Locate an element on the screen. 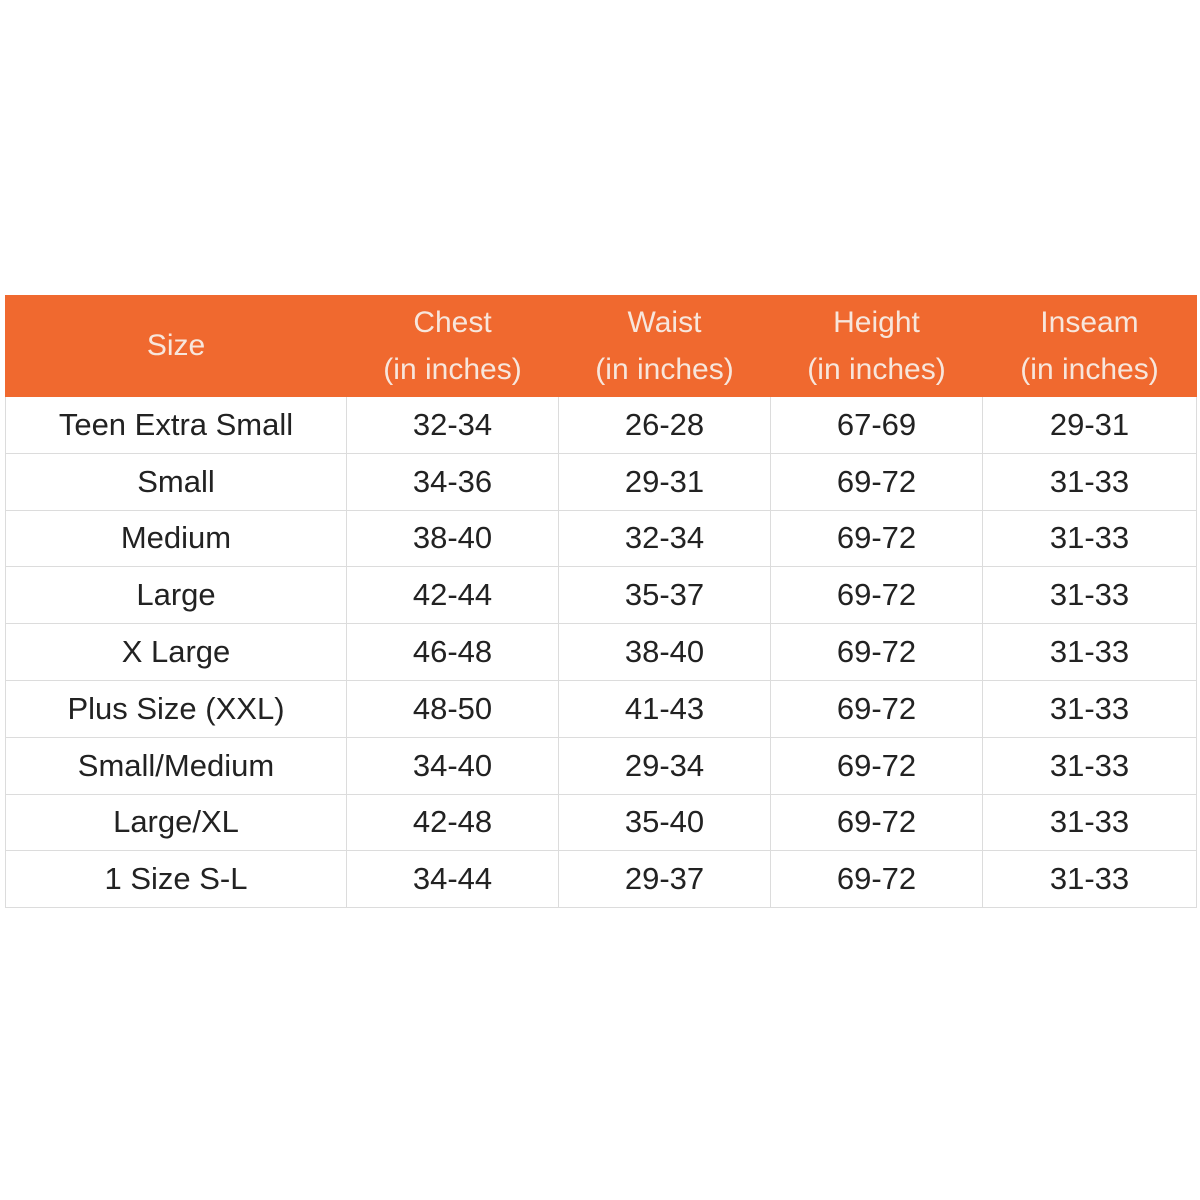 The height and width of the screenshot is (1200, 1200). table-row: Large 42-44 35-37 69-72 31-33 is located at coordinates (601, 596).